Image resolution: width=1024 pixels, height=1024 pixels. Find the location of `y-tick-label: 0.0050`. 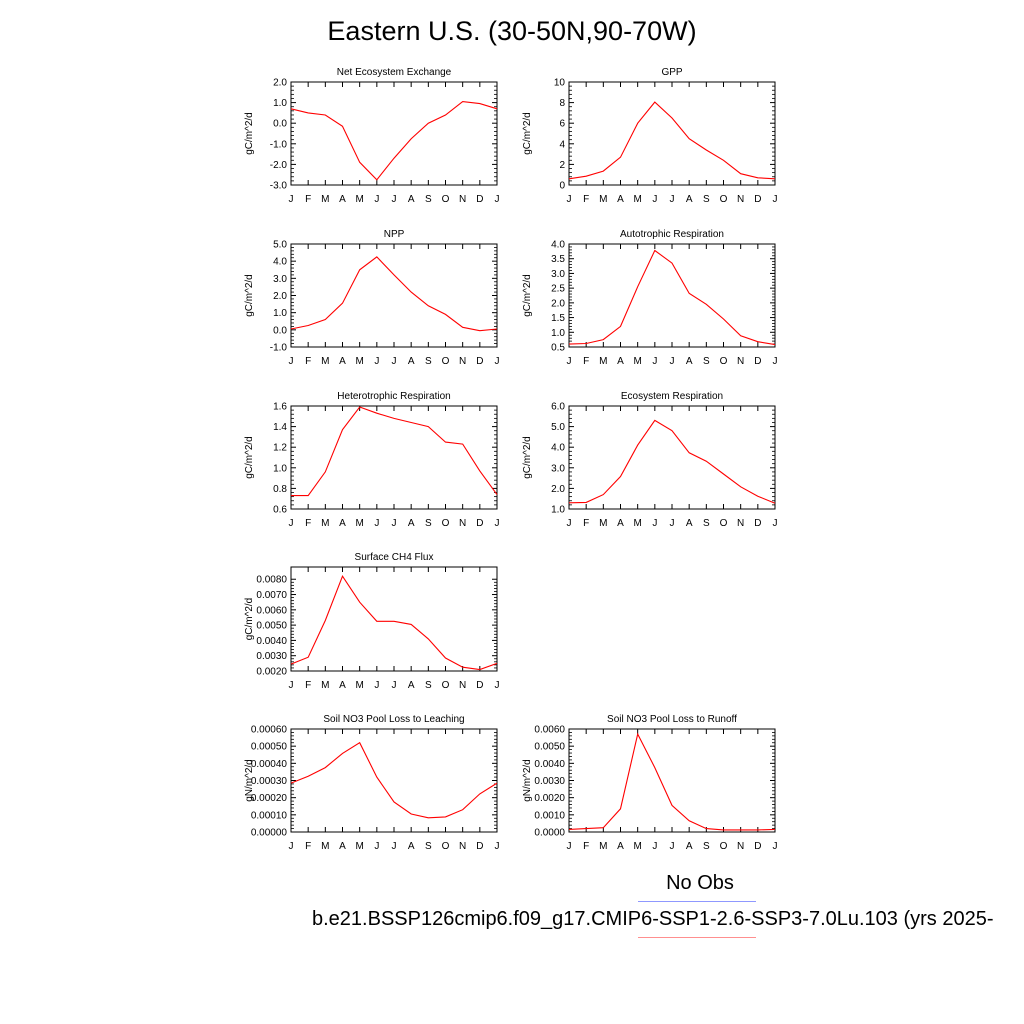

y-tick-label: 0.0050 is located at coordinates (271, 626).